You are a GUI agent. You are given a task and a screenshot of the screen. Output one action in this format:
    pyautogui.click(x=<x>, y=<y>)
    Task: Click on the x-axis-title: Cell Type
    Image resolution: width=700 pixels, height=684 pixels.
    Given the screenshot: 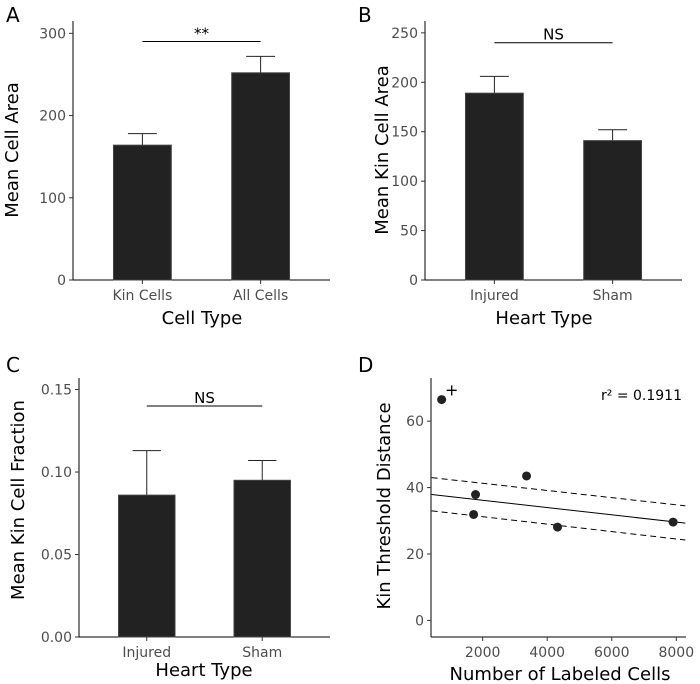 What is the action you would take?
    pyautogui.click(x=202, y=318)
    